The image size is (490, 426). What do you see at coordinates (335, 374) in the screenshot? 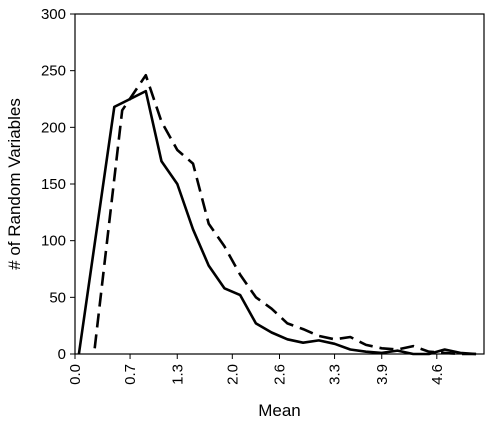
I see `x-tick-label: 3.3` at bounding box center [335, 374].